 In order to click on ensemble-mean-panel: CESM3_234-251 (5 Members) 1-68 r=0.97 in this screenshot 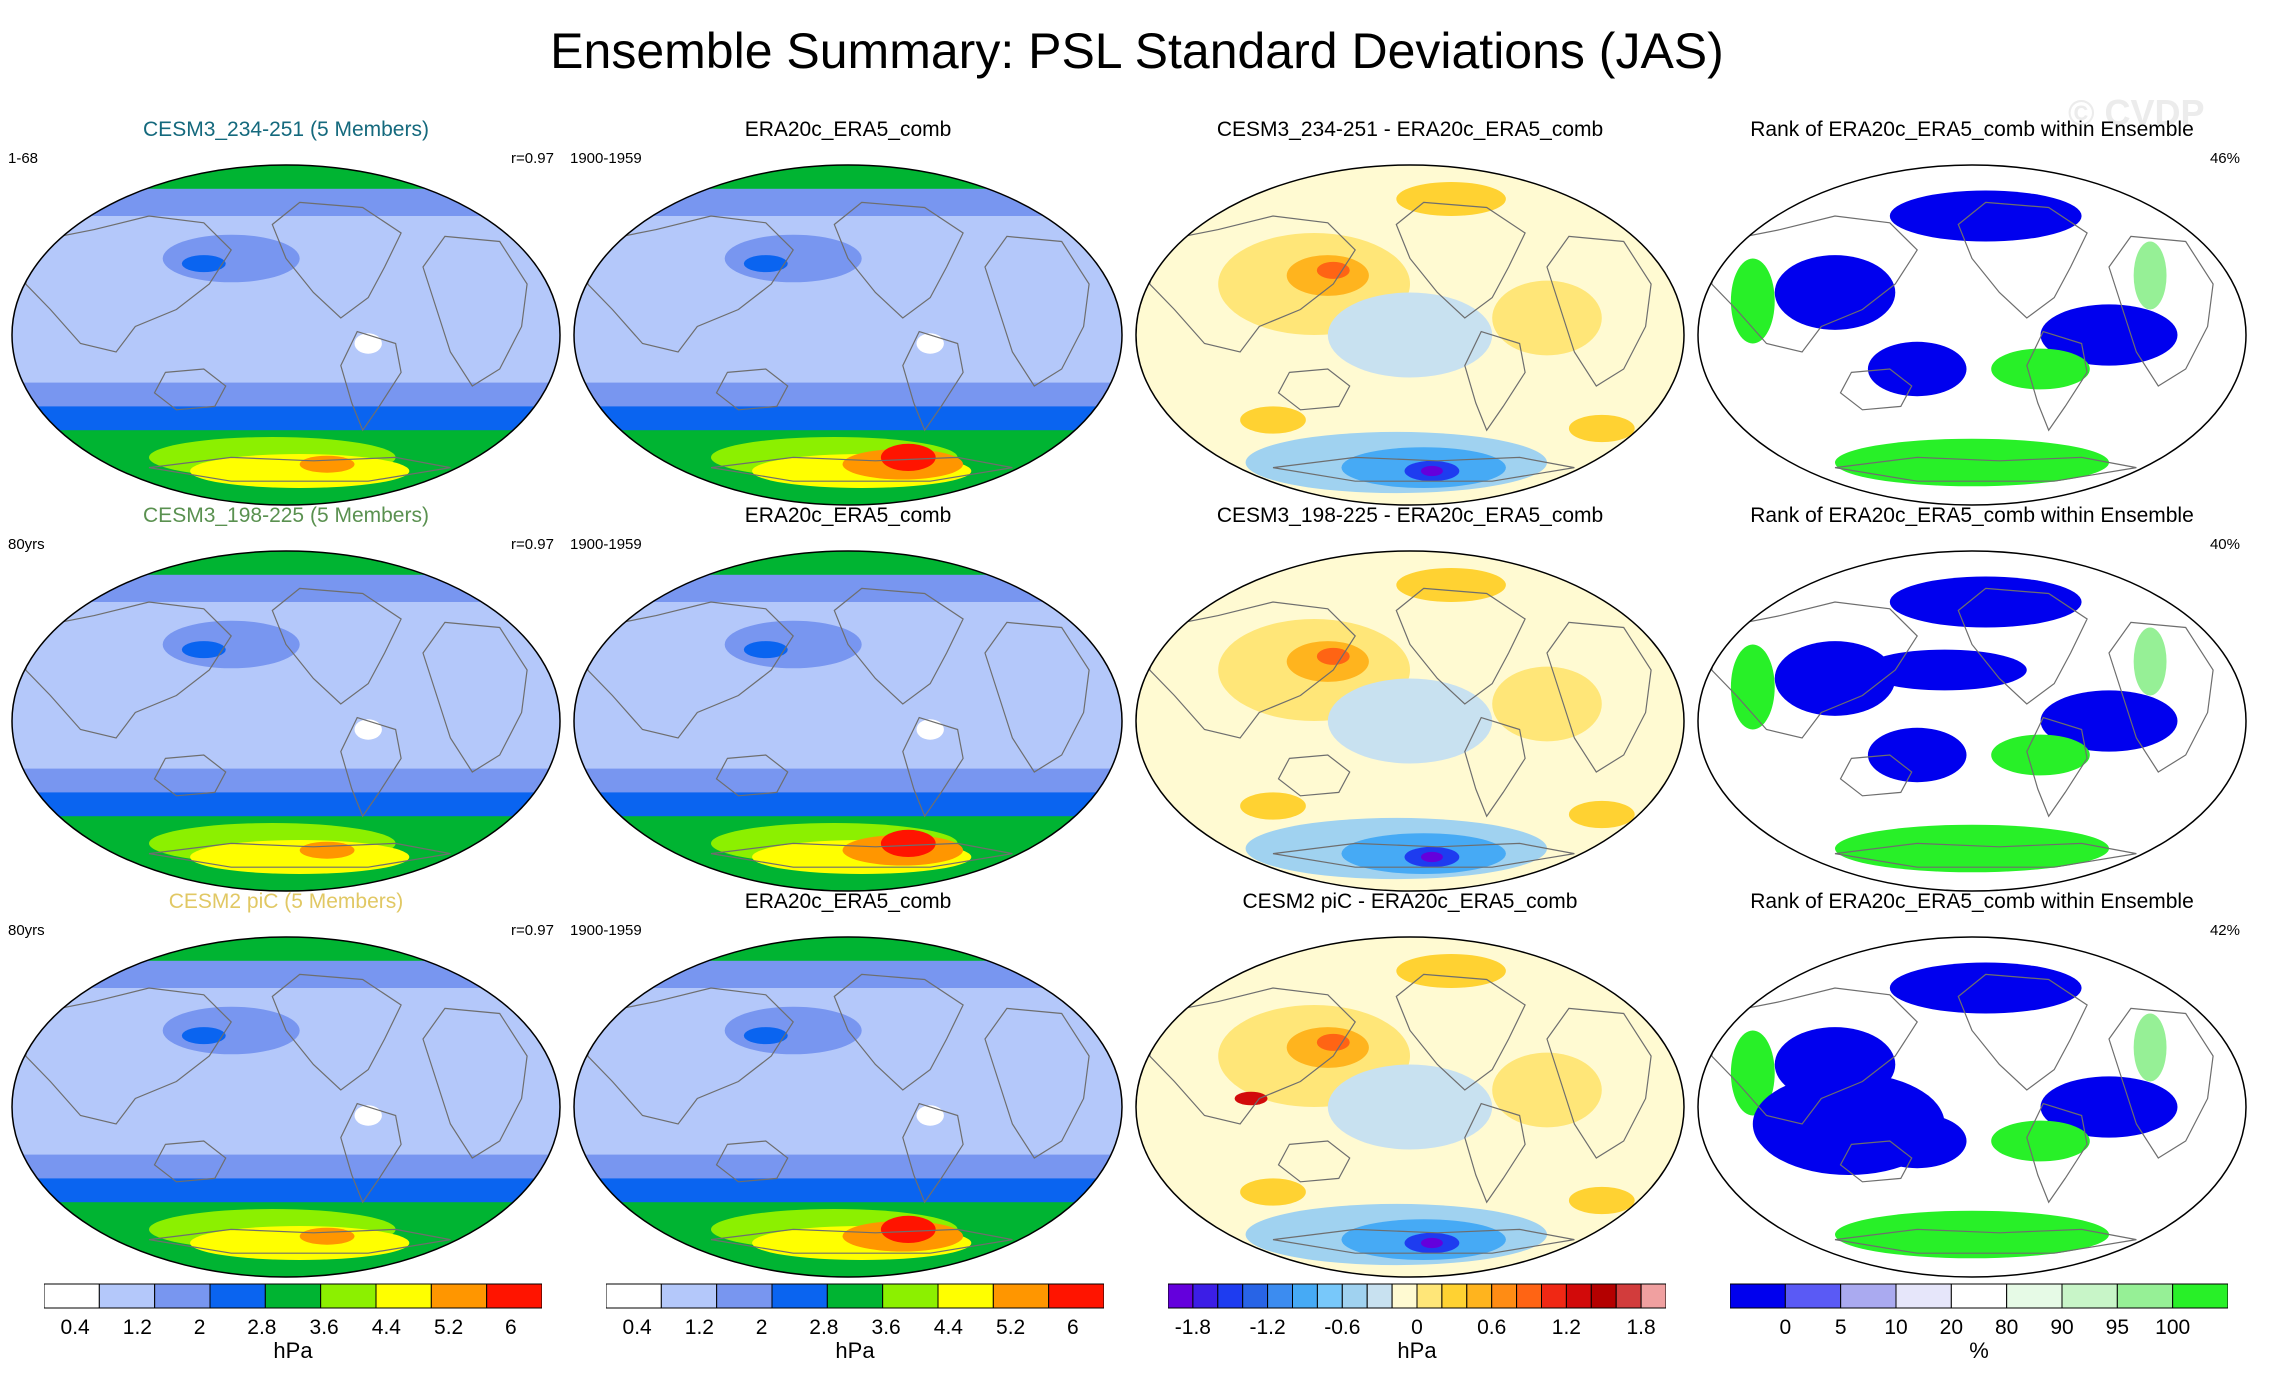, I will do `click(286, 312)`.